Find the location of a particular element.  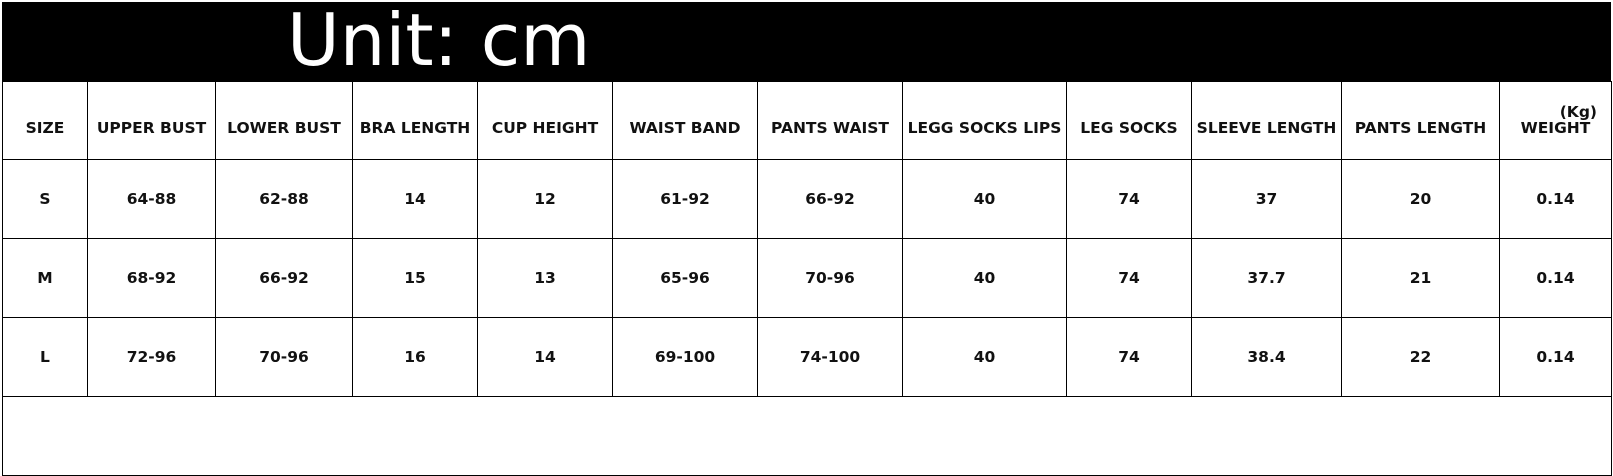

header-cell: PANTS LENGTH is located at coordinates (1420, 120).